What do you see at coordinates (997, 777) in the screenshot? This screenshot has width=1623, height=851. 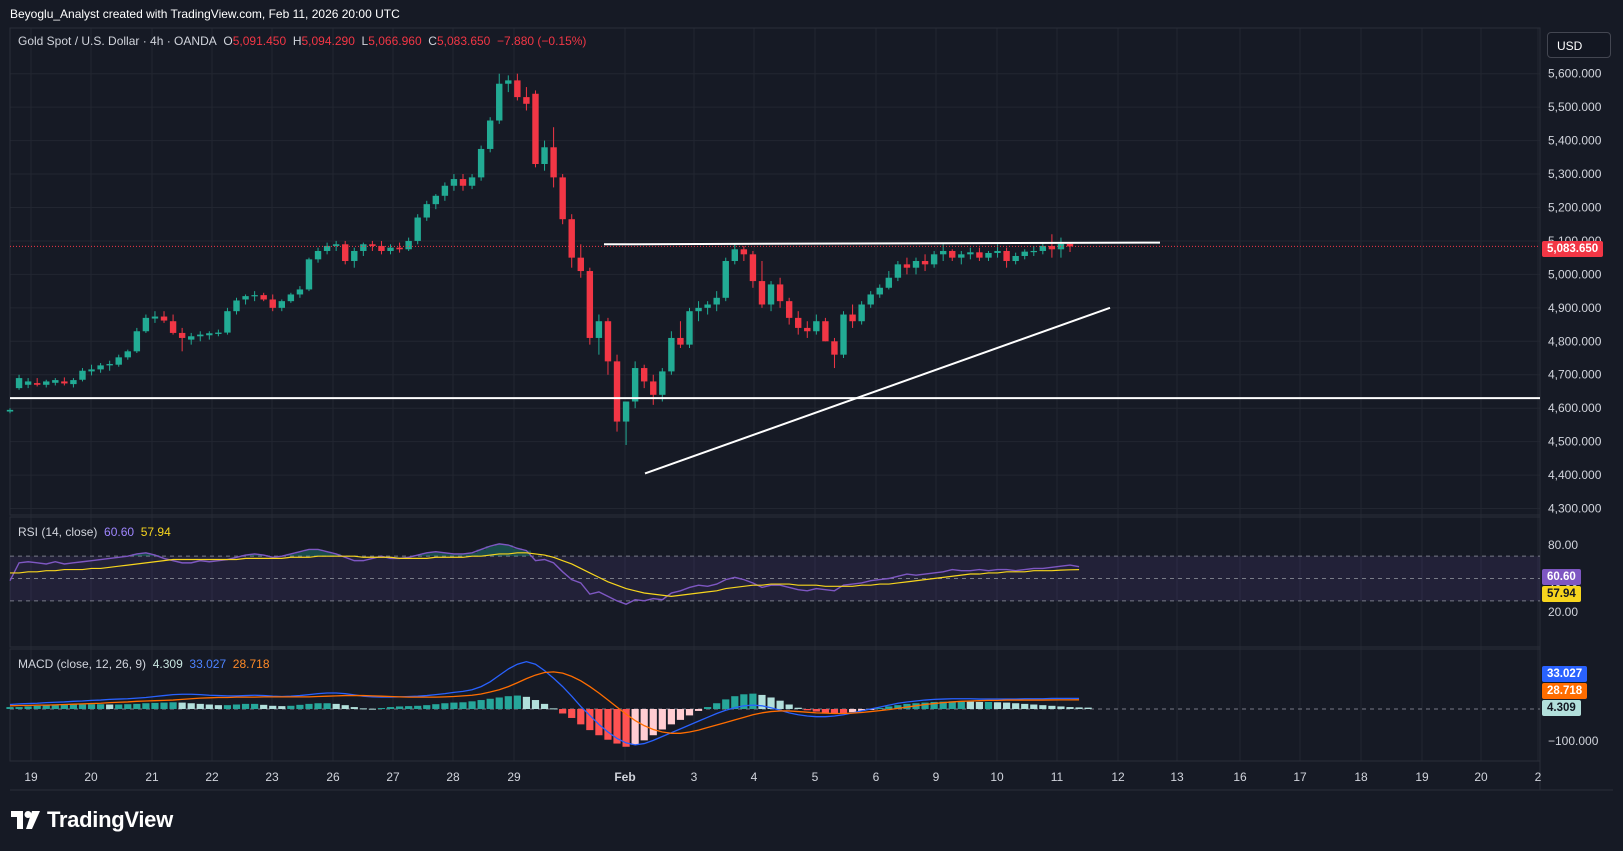 I see `time-tick-label: 10` at bounding box center [997, 777].